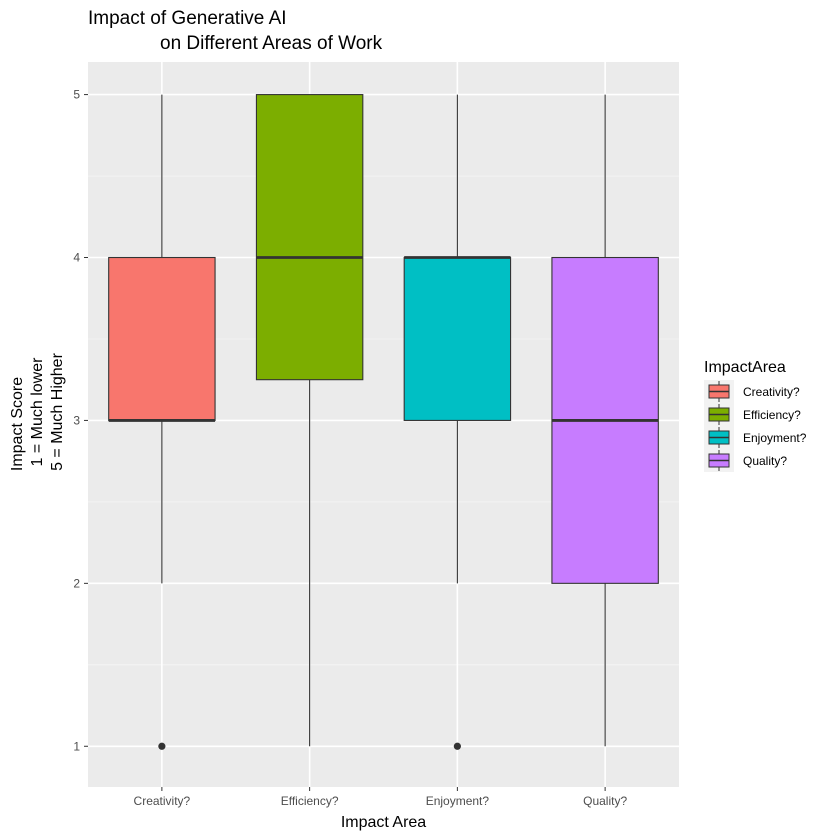  I want to click on legend-label: Quality?, so click(765, 461).